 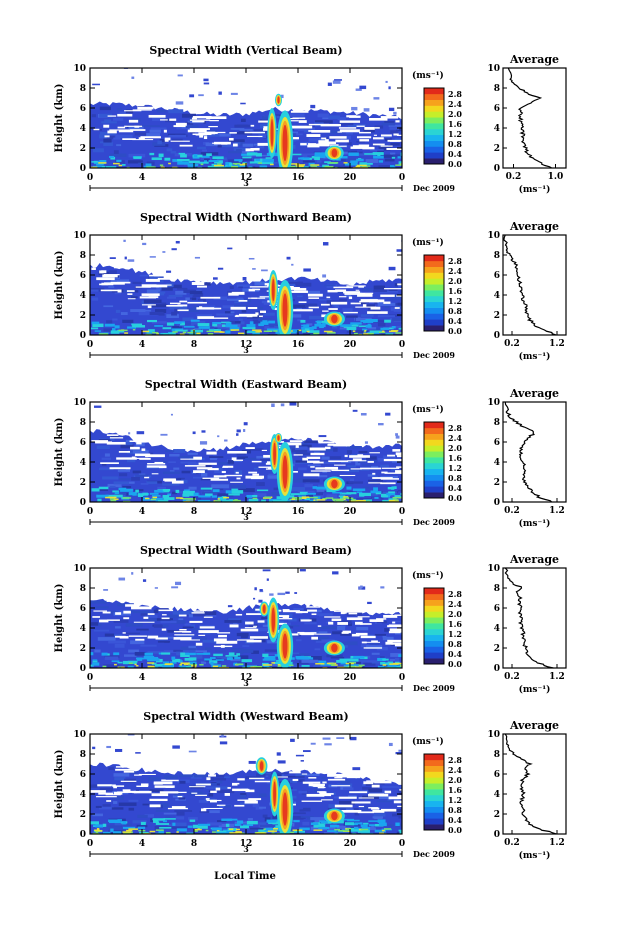 What do you see at coordinates (497, 835) in the screenshot?
I see `avg-y-tick-label: 0` at bounding box center [497, 835].